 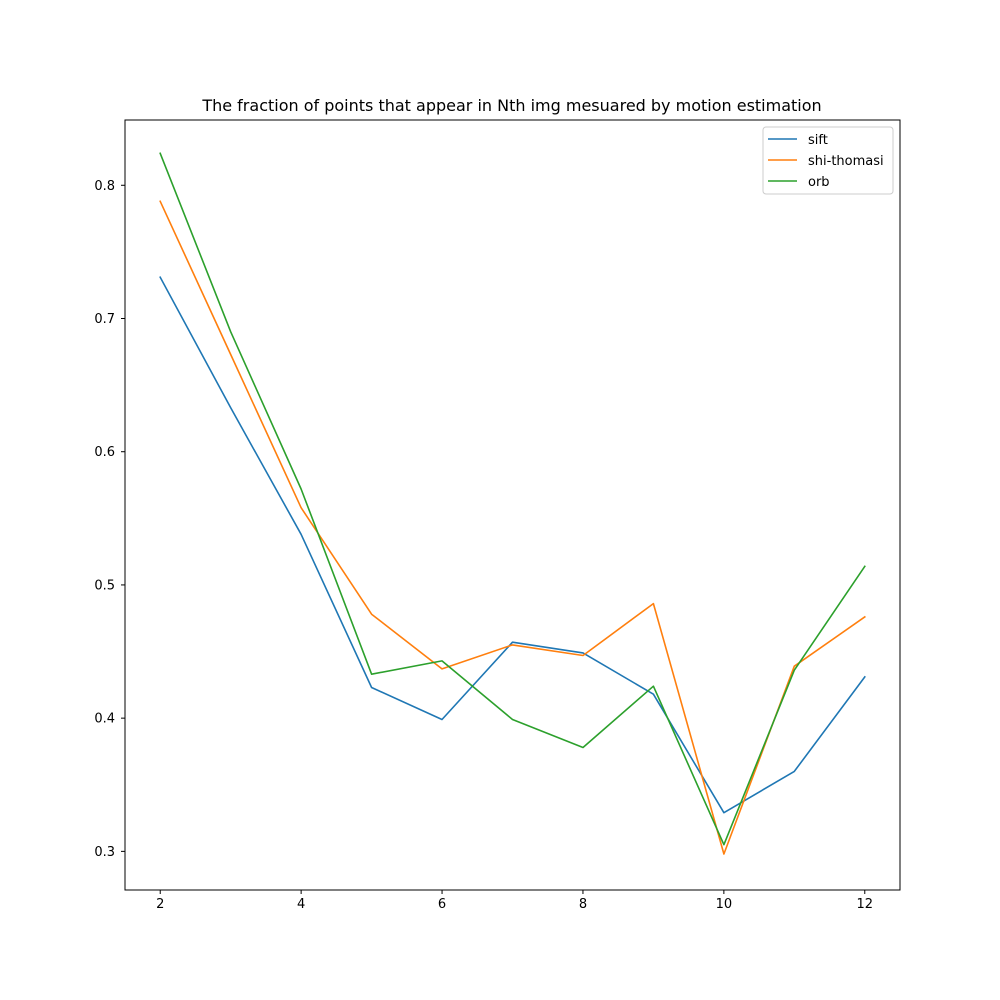 I want to click on legend-box, so click(x=828, y=160).